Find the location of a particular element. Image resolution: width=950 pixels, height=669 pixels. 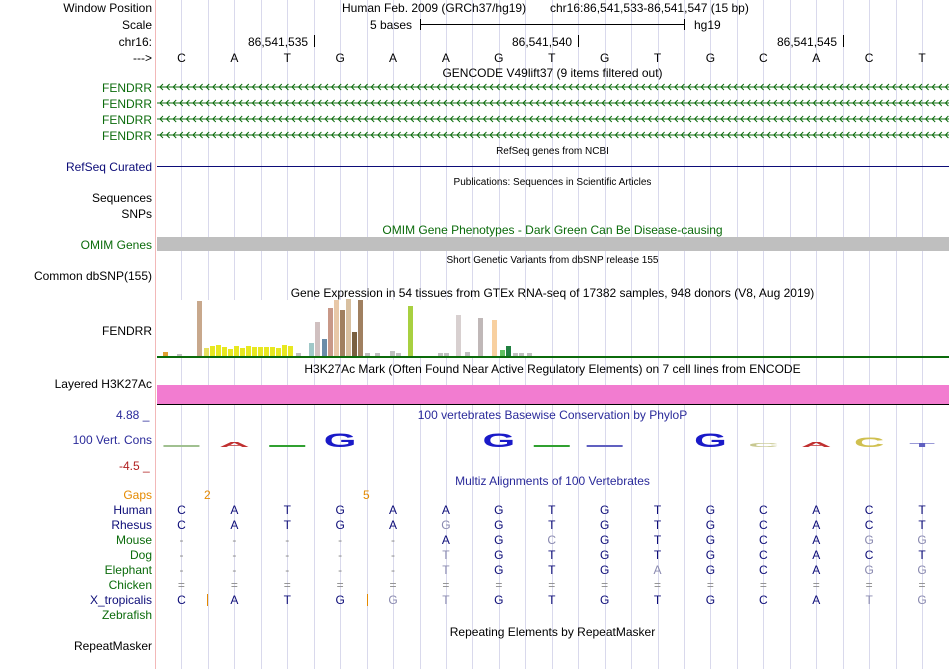

aligned-base: T is located at coordinates (657, 600).